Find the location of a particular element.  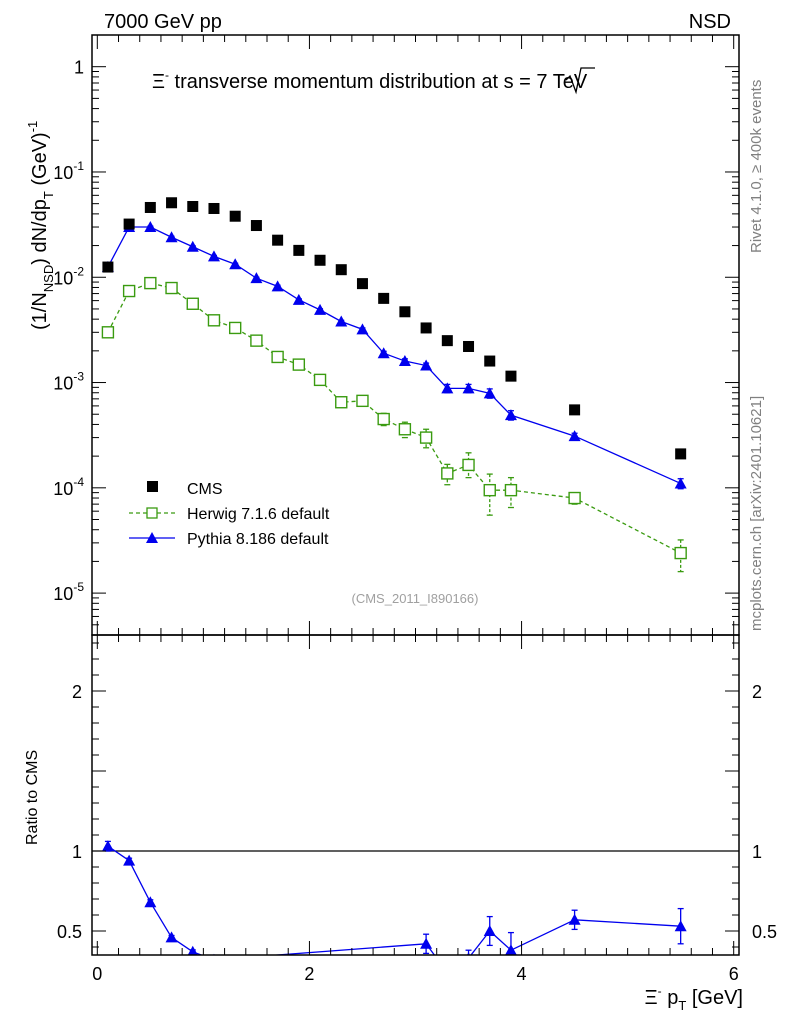

main-y-tick-label: 10⁻² is located at coordinates (68, 276).